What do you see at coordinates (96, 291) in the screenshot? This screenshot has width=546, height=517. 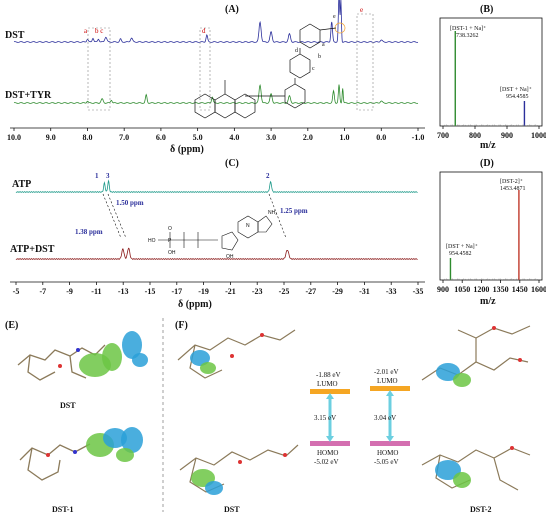 I see `axis-c-tick-label: -11` at bounding box center [96, 291].